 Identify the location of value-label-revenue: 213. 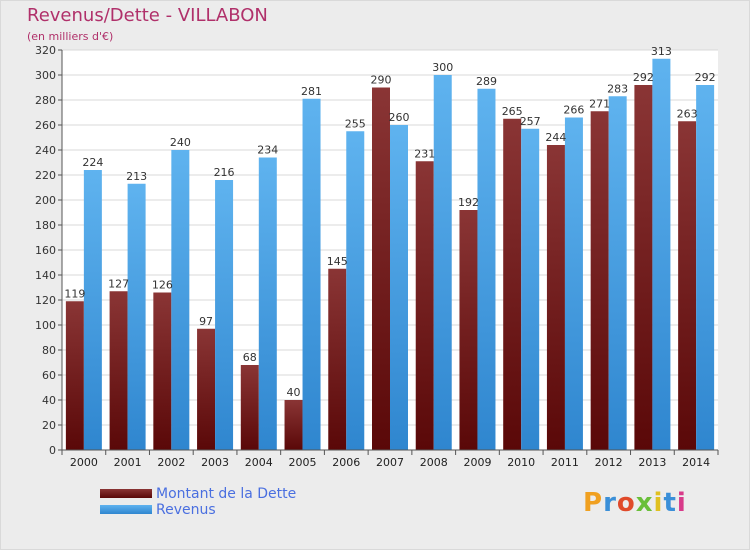
(136, 176).